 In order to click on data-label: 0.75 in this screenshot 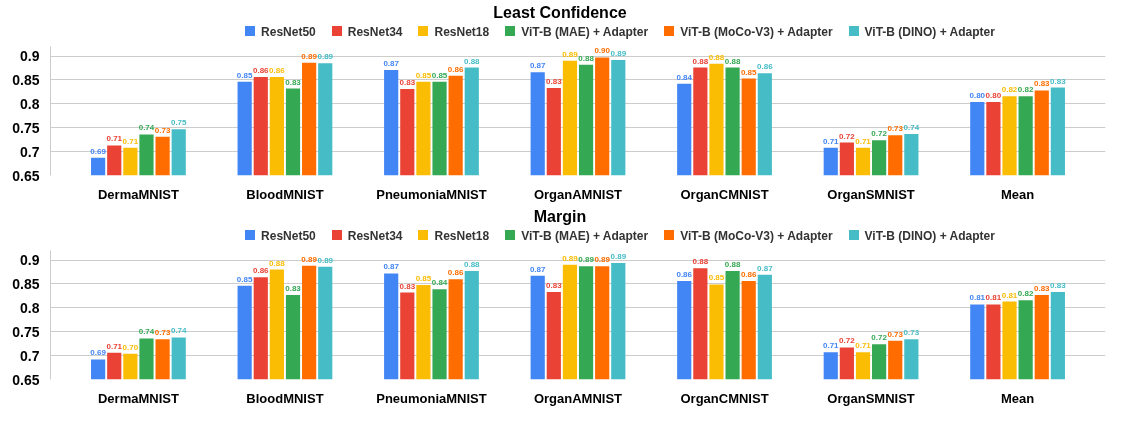, I will do `click(179, 123)`.